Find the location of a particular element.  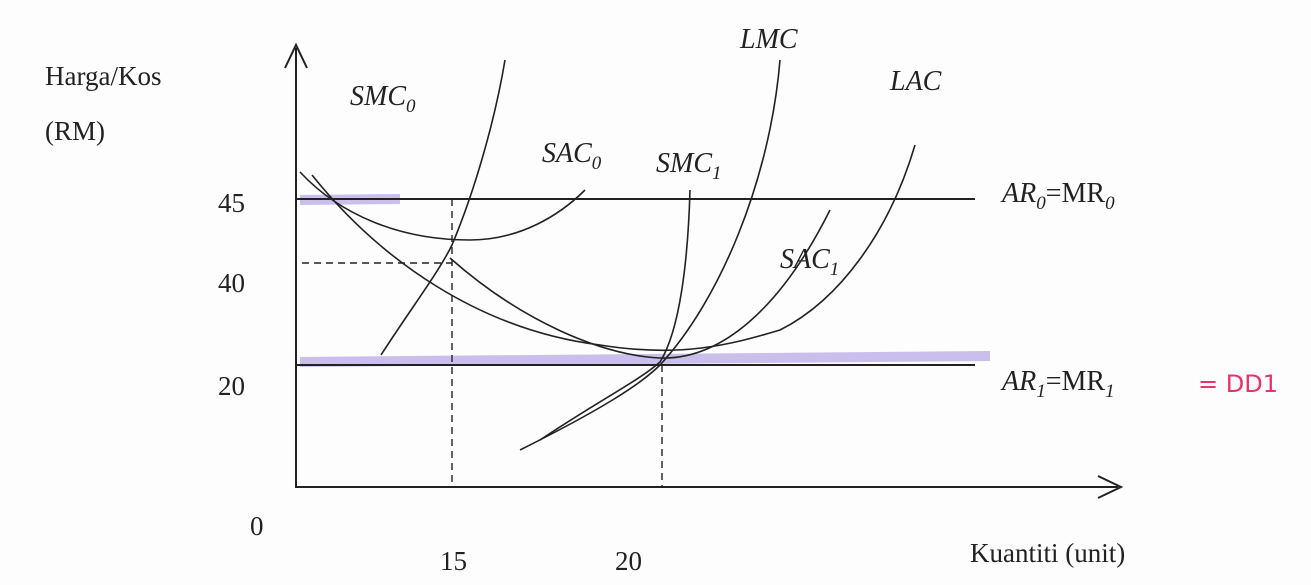

curve-label: SAC1 is located at coordinates (809, 262).